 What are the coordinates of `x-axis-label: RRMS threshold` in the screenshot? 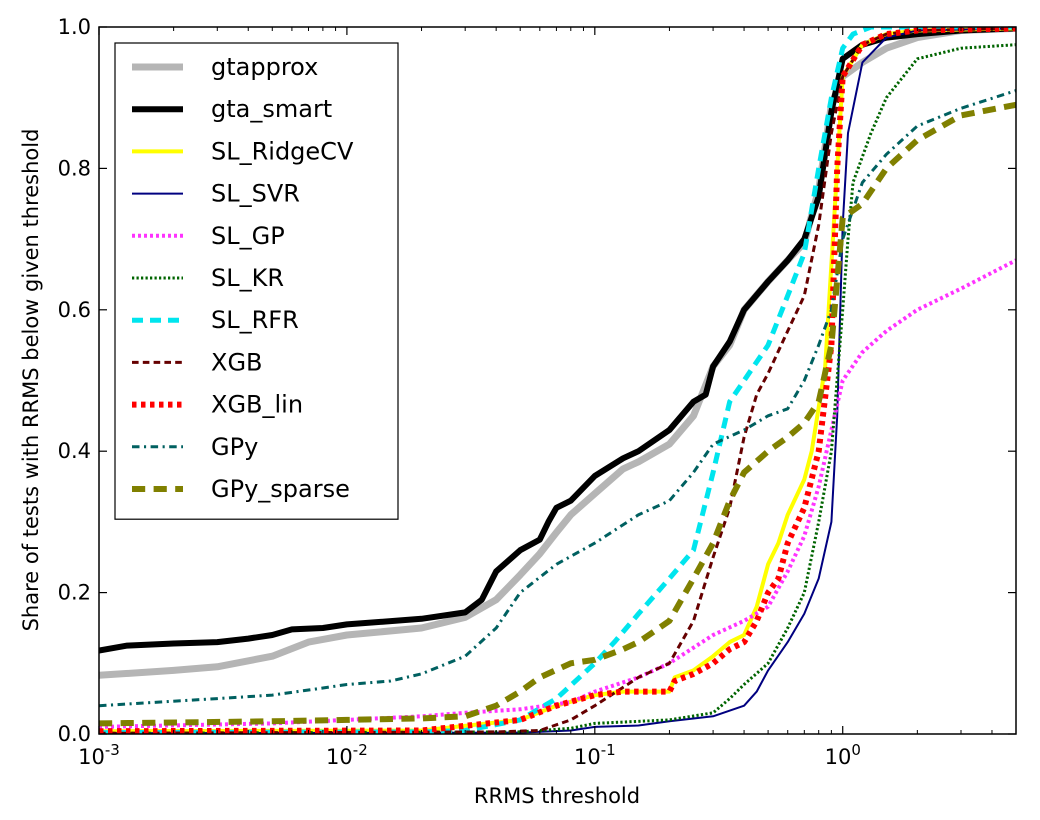 It's located at (557, 796).